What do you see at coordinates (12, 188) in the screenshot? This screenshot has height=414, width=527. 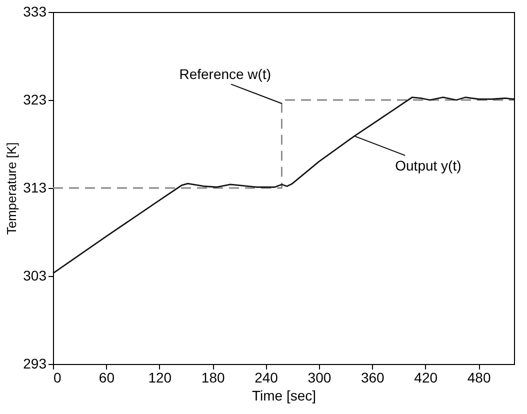 I see `y-axis-title: Temperature [K]` at bounding box center [12, 188].